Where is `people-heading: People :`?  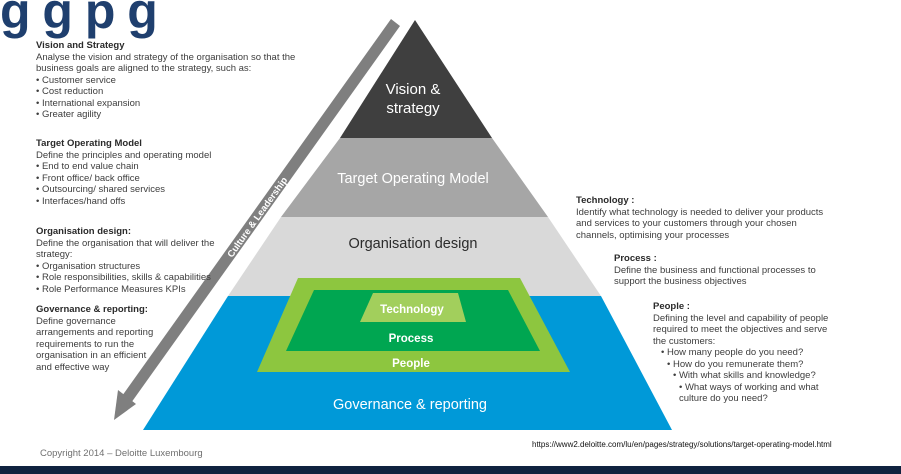 people-heading: People : is located at coordinates (671, 306).